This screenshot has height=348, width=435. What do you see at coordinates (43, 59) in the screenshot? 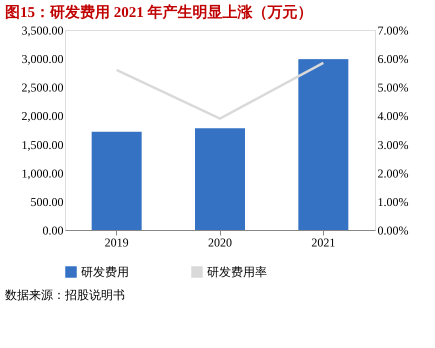
I see `y-tick-label: 3,000.00` at bounding box center [43, 59].